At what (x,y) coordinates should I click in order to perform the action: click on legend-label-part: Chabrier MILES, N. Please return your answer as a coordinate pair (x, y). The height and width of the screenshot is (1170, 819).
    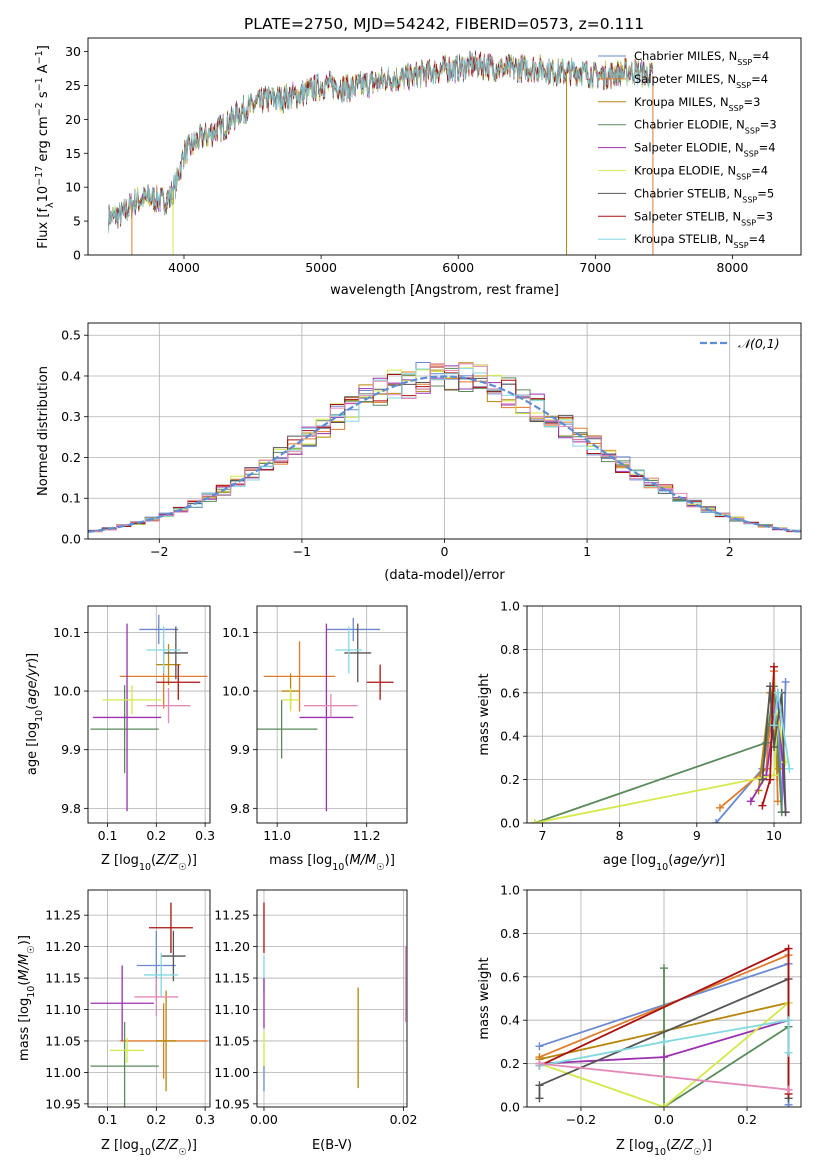
    Looking at the image, I should click on (685, 56).